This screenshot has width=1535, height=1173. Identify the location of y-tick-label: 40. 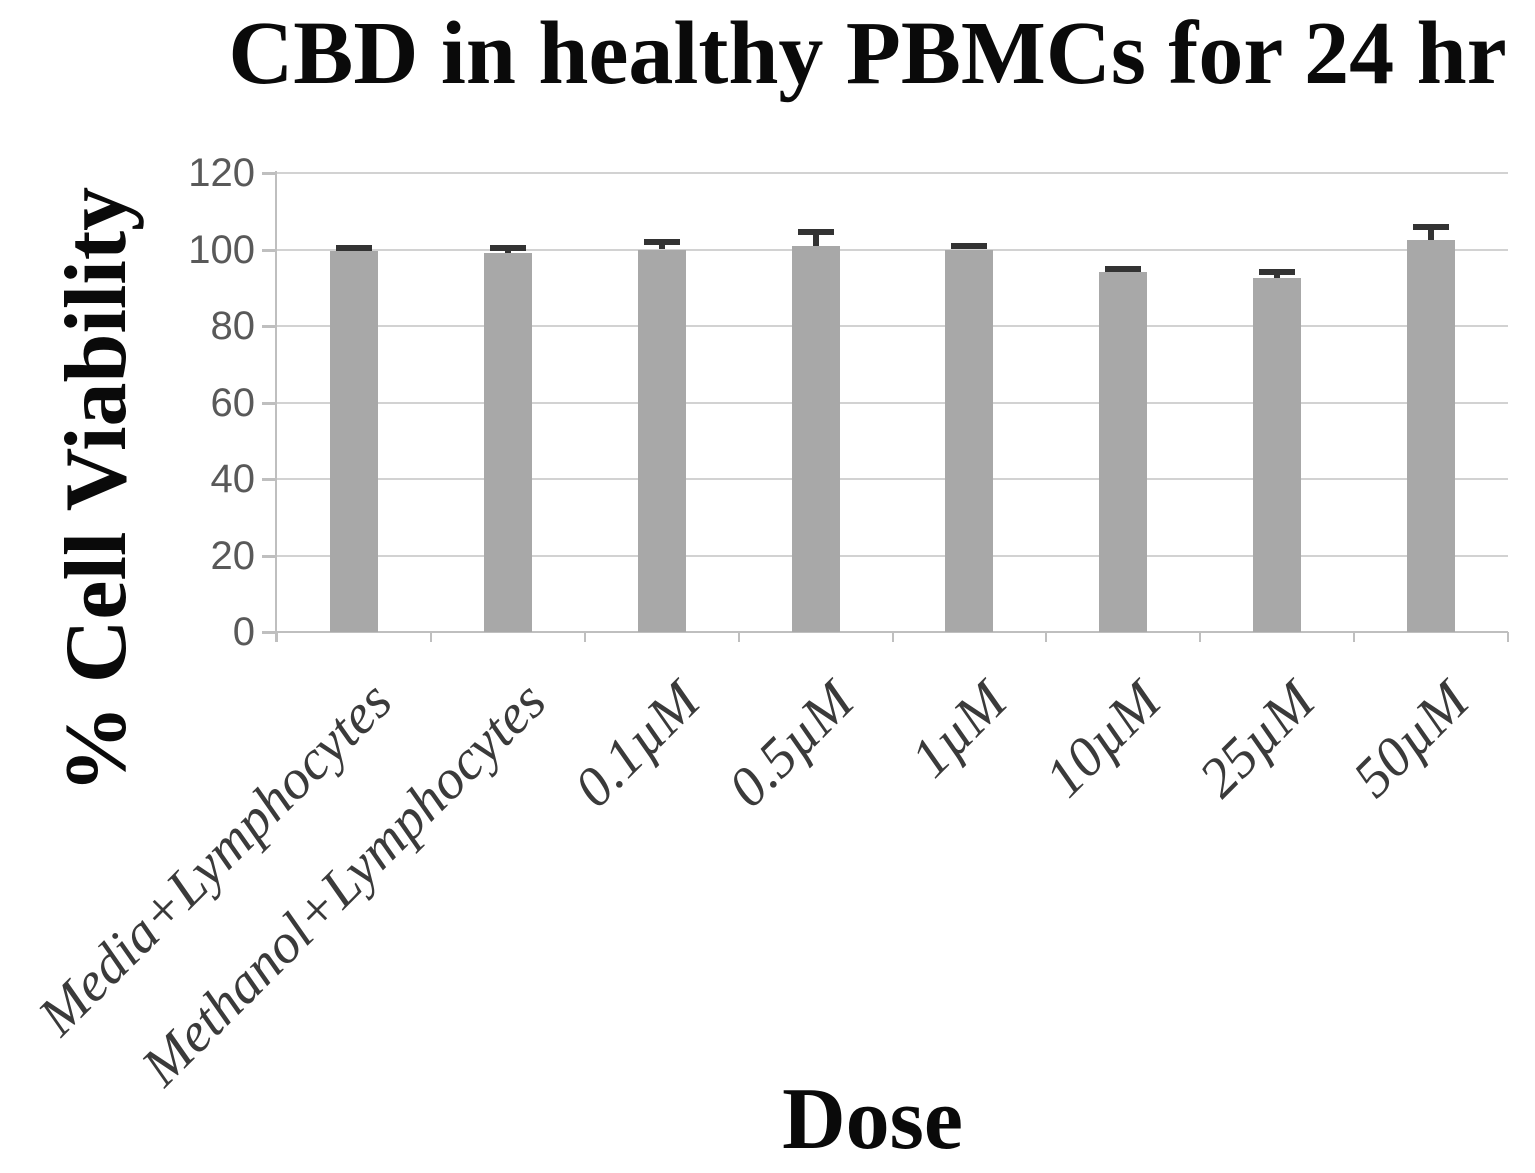
(233, 479).